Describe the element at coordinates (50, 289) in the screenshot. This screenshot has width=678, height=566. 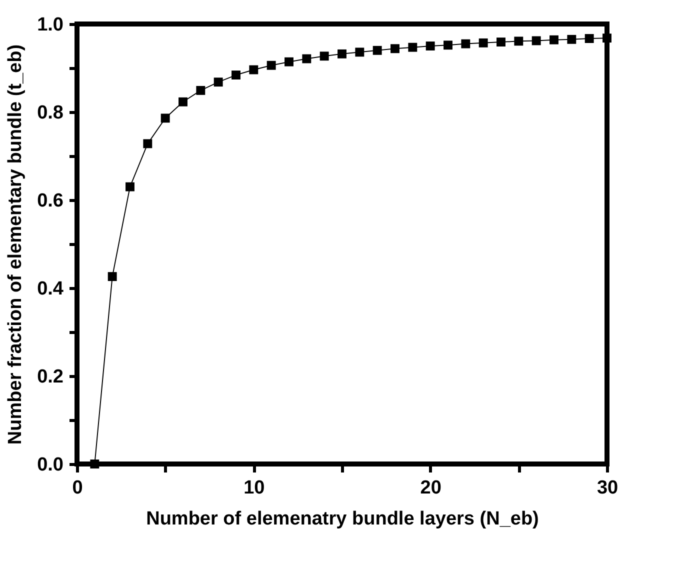
I see `y-tick-label: 0.4` at that location.